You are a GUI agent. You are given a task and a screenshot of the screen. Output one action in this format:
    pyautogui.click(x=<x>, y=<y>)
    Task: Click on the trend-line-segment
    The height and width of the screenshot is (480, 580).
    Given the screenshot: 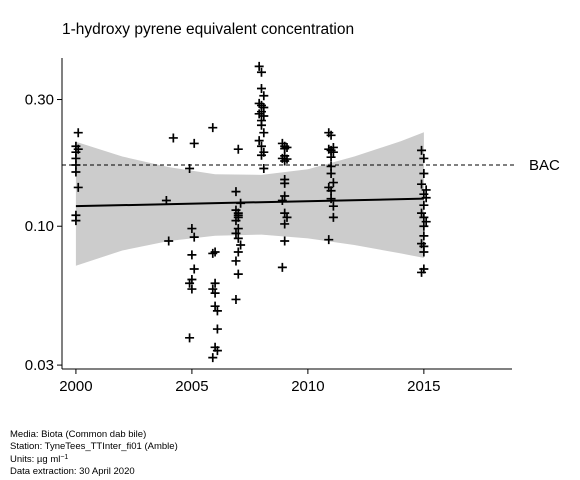 What is the action you would take?
    pyautogui.click(x=249, y=202)
    